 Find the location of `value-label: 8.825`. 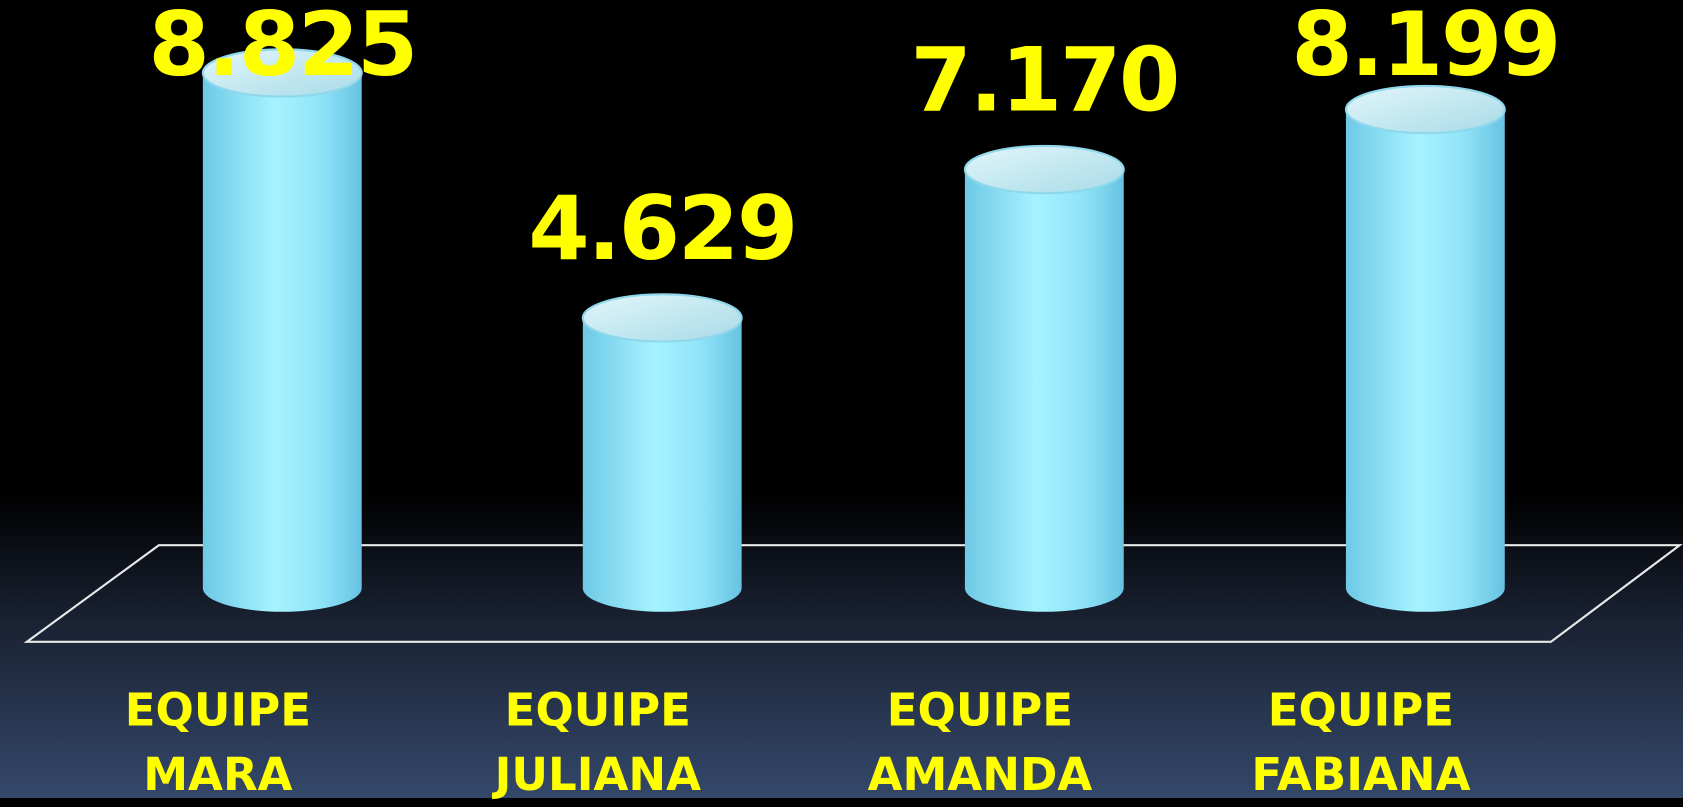

value-label: 8.825 is located at coordinates (282, 48).